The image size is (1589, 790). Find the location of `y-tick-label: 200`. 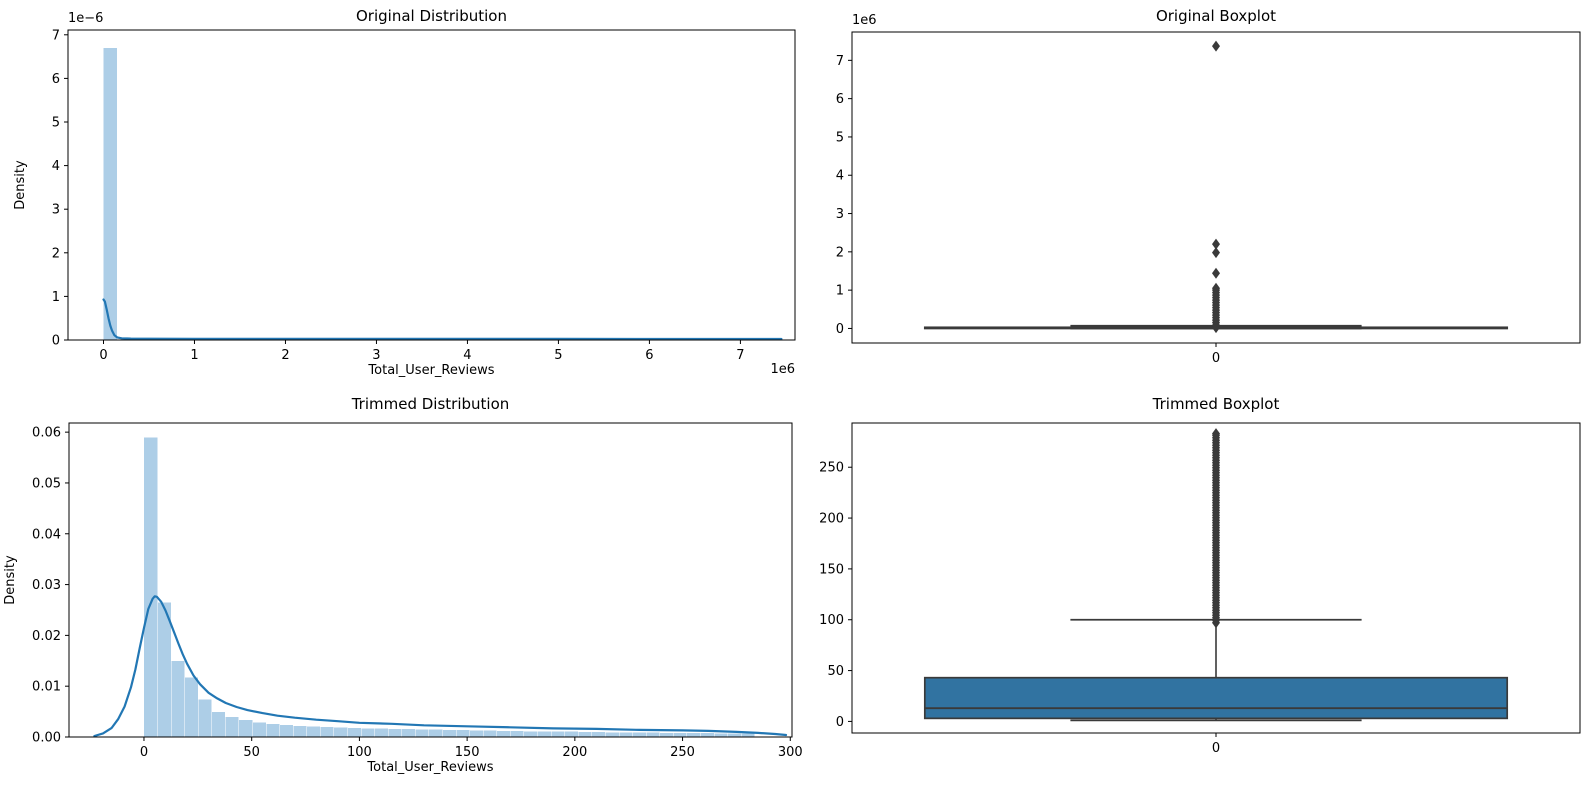

y-tick-label: 200 is located at coordinates (831, 519).